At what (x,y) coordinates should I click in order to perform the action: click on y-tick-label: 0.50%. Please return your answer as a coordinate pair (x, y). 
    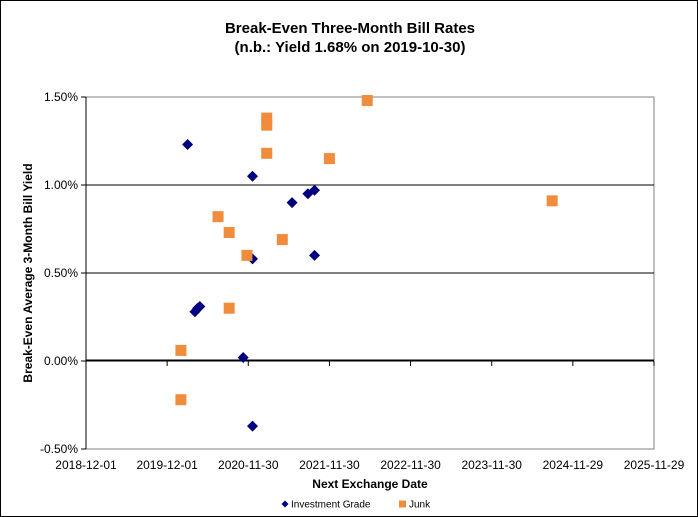
    Looking at the image, I should click on (61, 273).